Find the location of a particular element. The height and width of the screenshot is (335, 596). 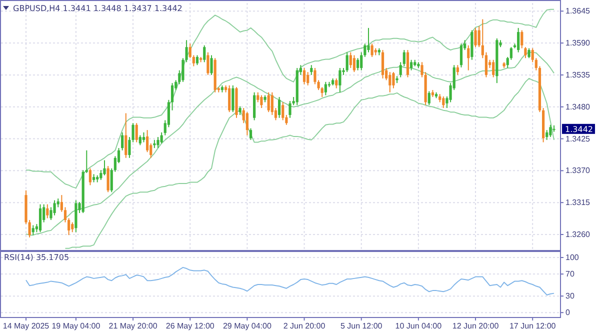

chart-title: GBPUSD,H4 1.3441 1.3448 1.3437 1.3442 is located at coordinates (97, 8).